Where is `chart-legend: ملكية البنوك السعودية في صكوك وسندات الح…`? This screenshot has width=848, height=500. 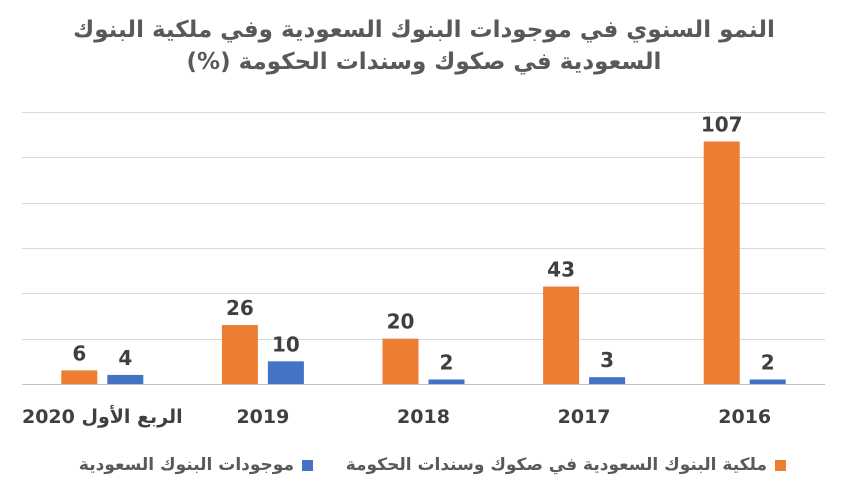 chart-legend: ملكية البنوك السعودية في صكوك وسندات الح… is located at coordinates (424, 465).